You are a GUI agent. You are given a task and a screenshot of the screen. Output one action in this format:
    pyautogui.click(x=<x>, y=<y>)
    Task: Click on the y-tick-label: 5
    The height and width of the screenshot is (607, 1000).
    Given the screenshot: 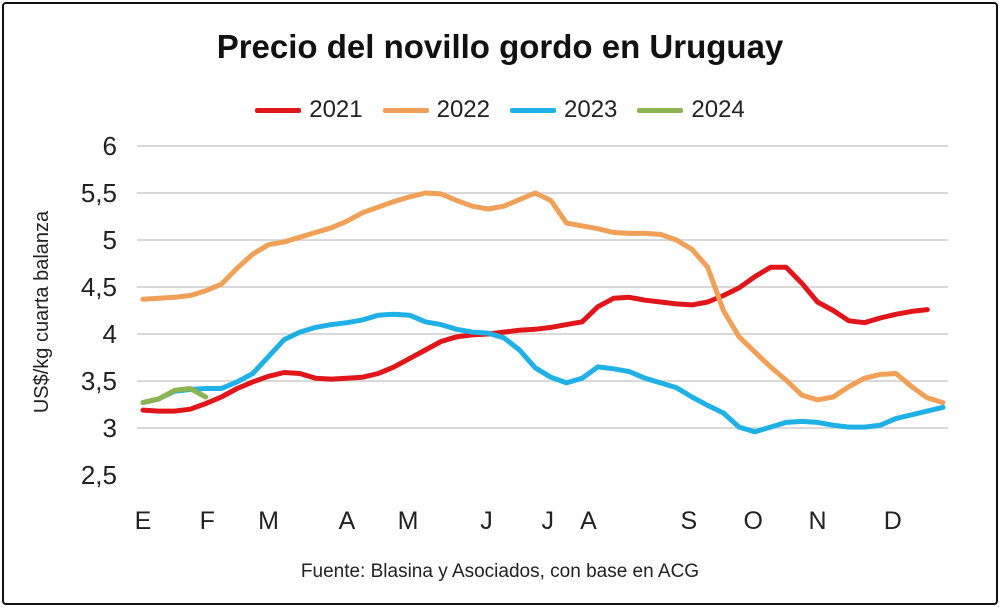 What is the action you would take?
    pyautogui.click(x=110, y=240)
    